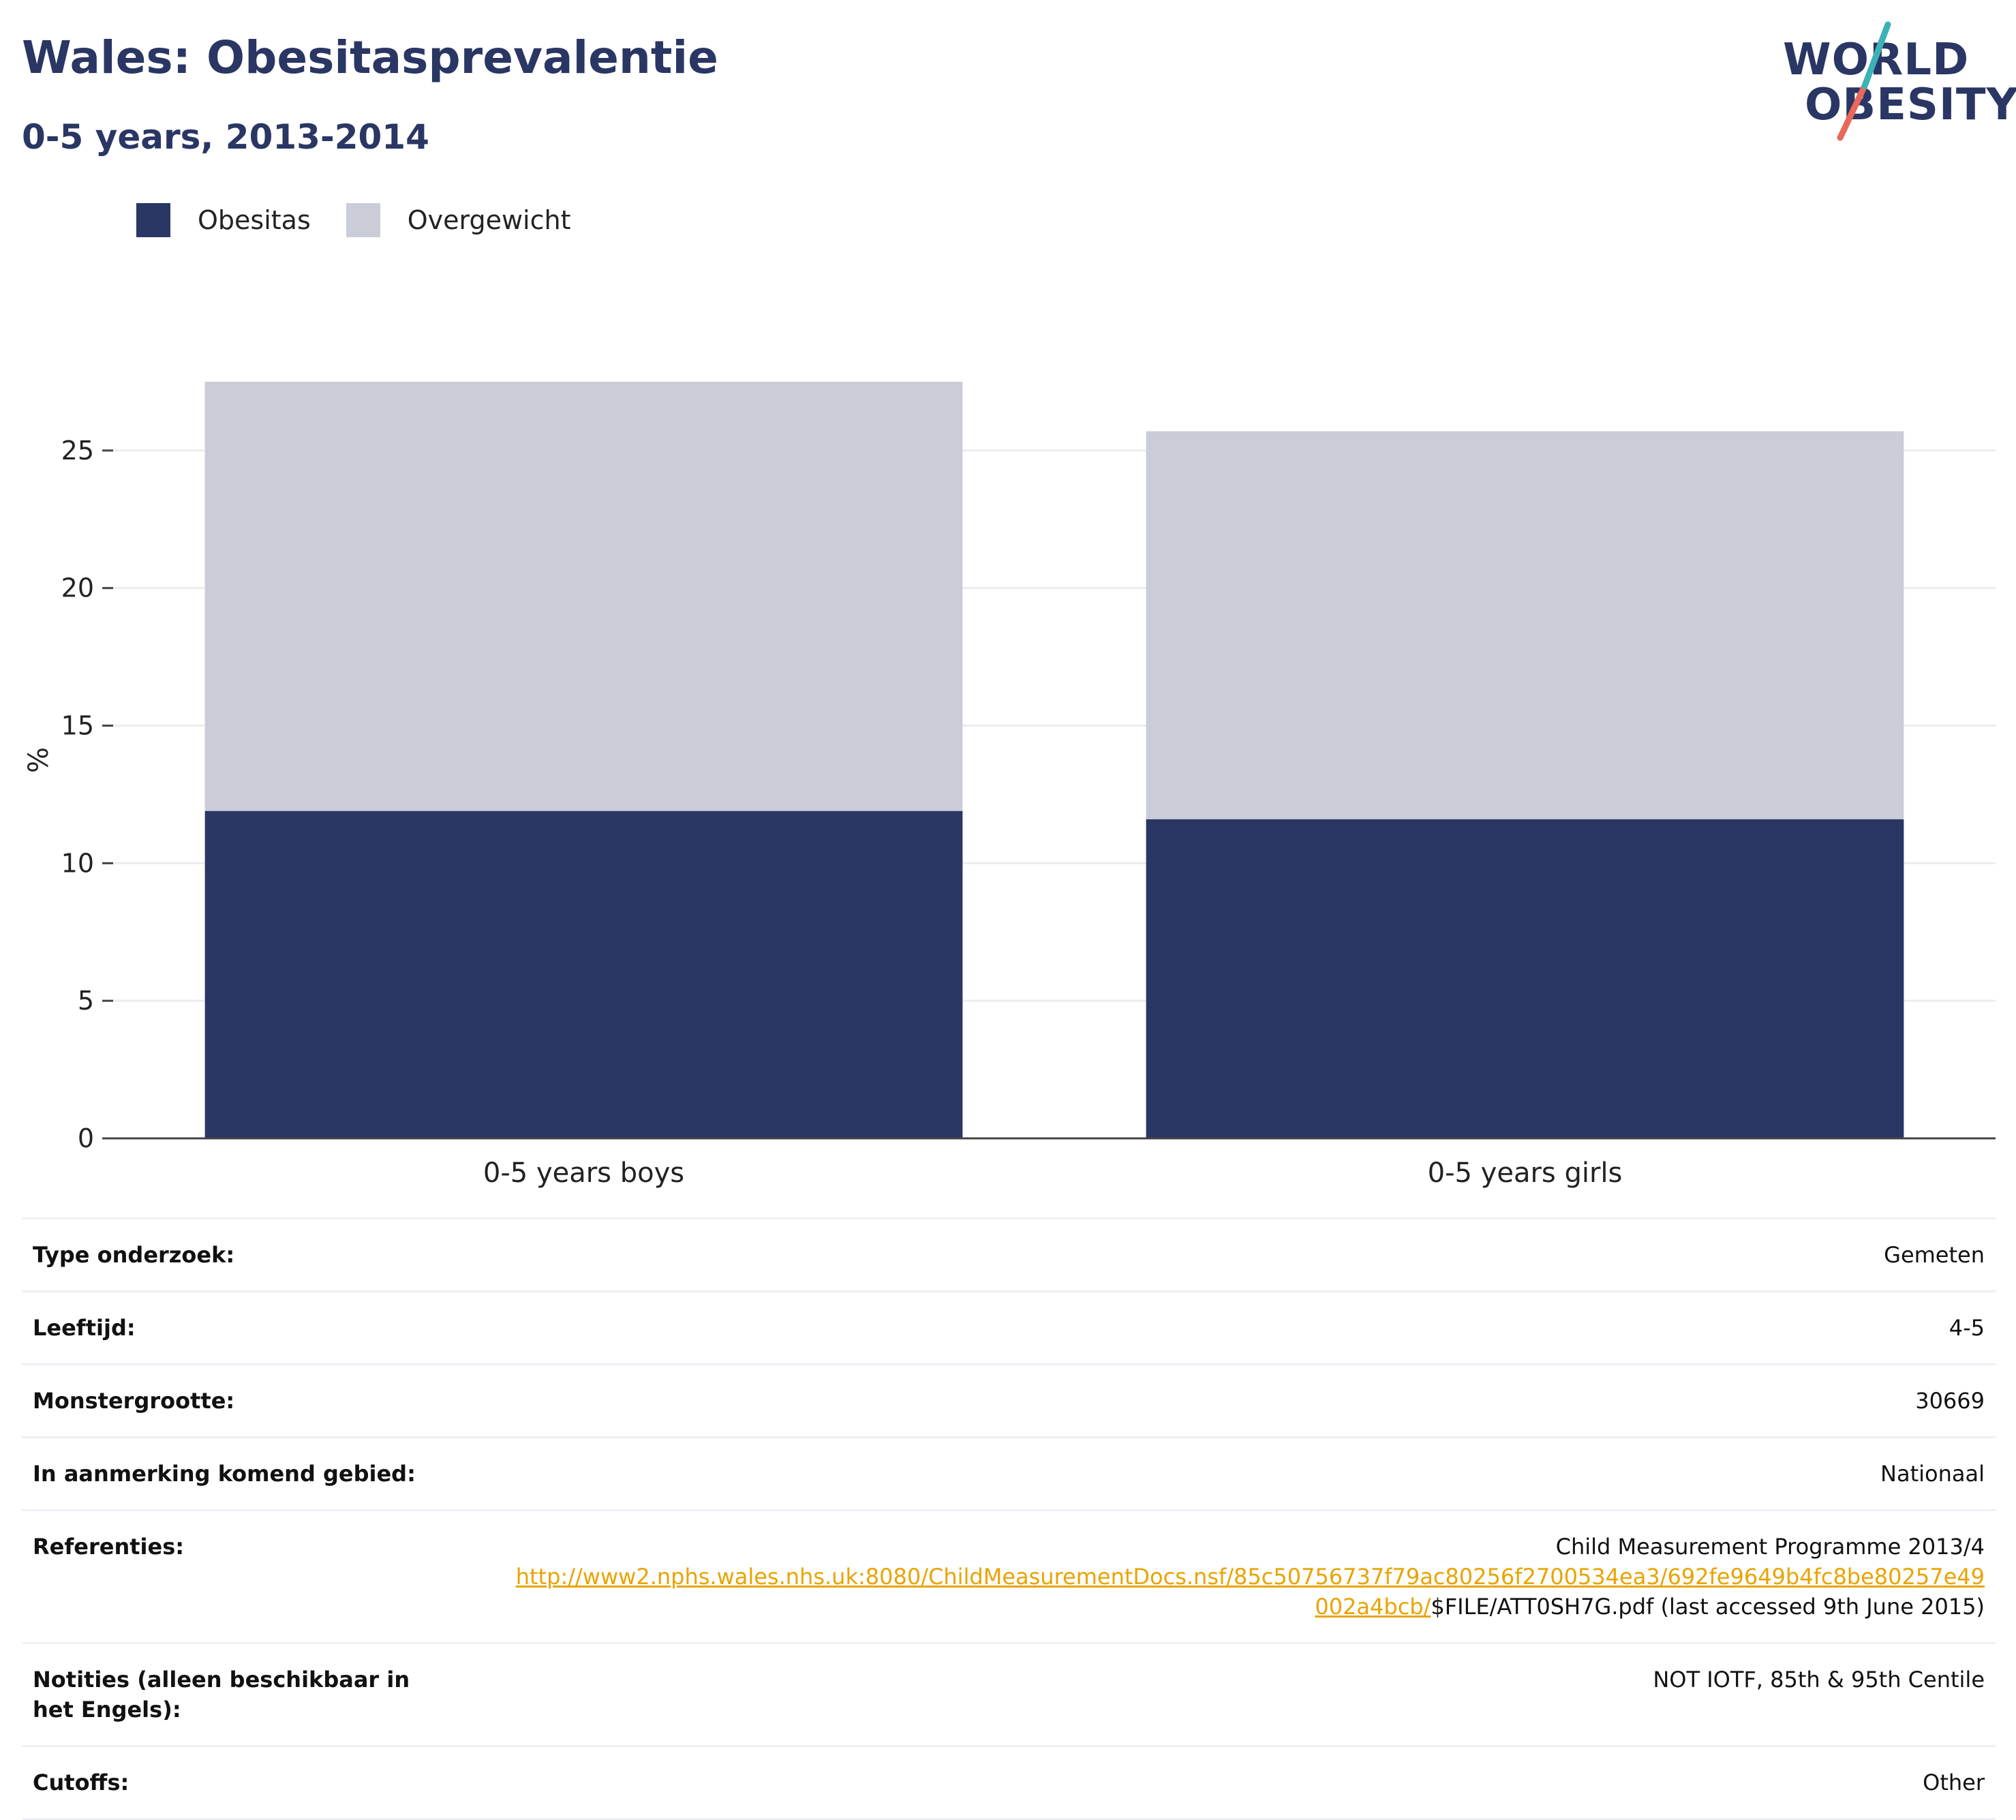 Image resolution: width=2016 pixels, height=1820 pixels. What do you see at coordinates (1009, 1399) in the screenshot?
I see `info-row-sample-size: Monstergrootte: 30669` at bounding box center [1009, 1399].